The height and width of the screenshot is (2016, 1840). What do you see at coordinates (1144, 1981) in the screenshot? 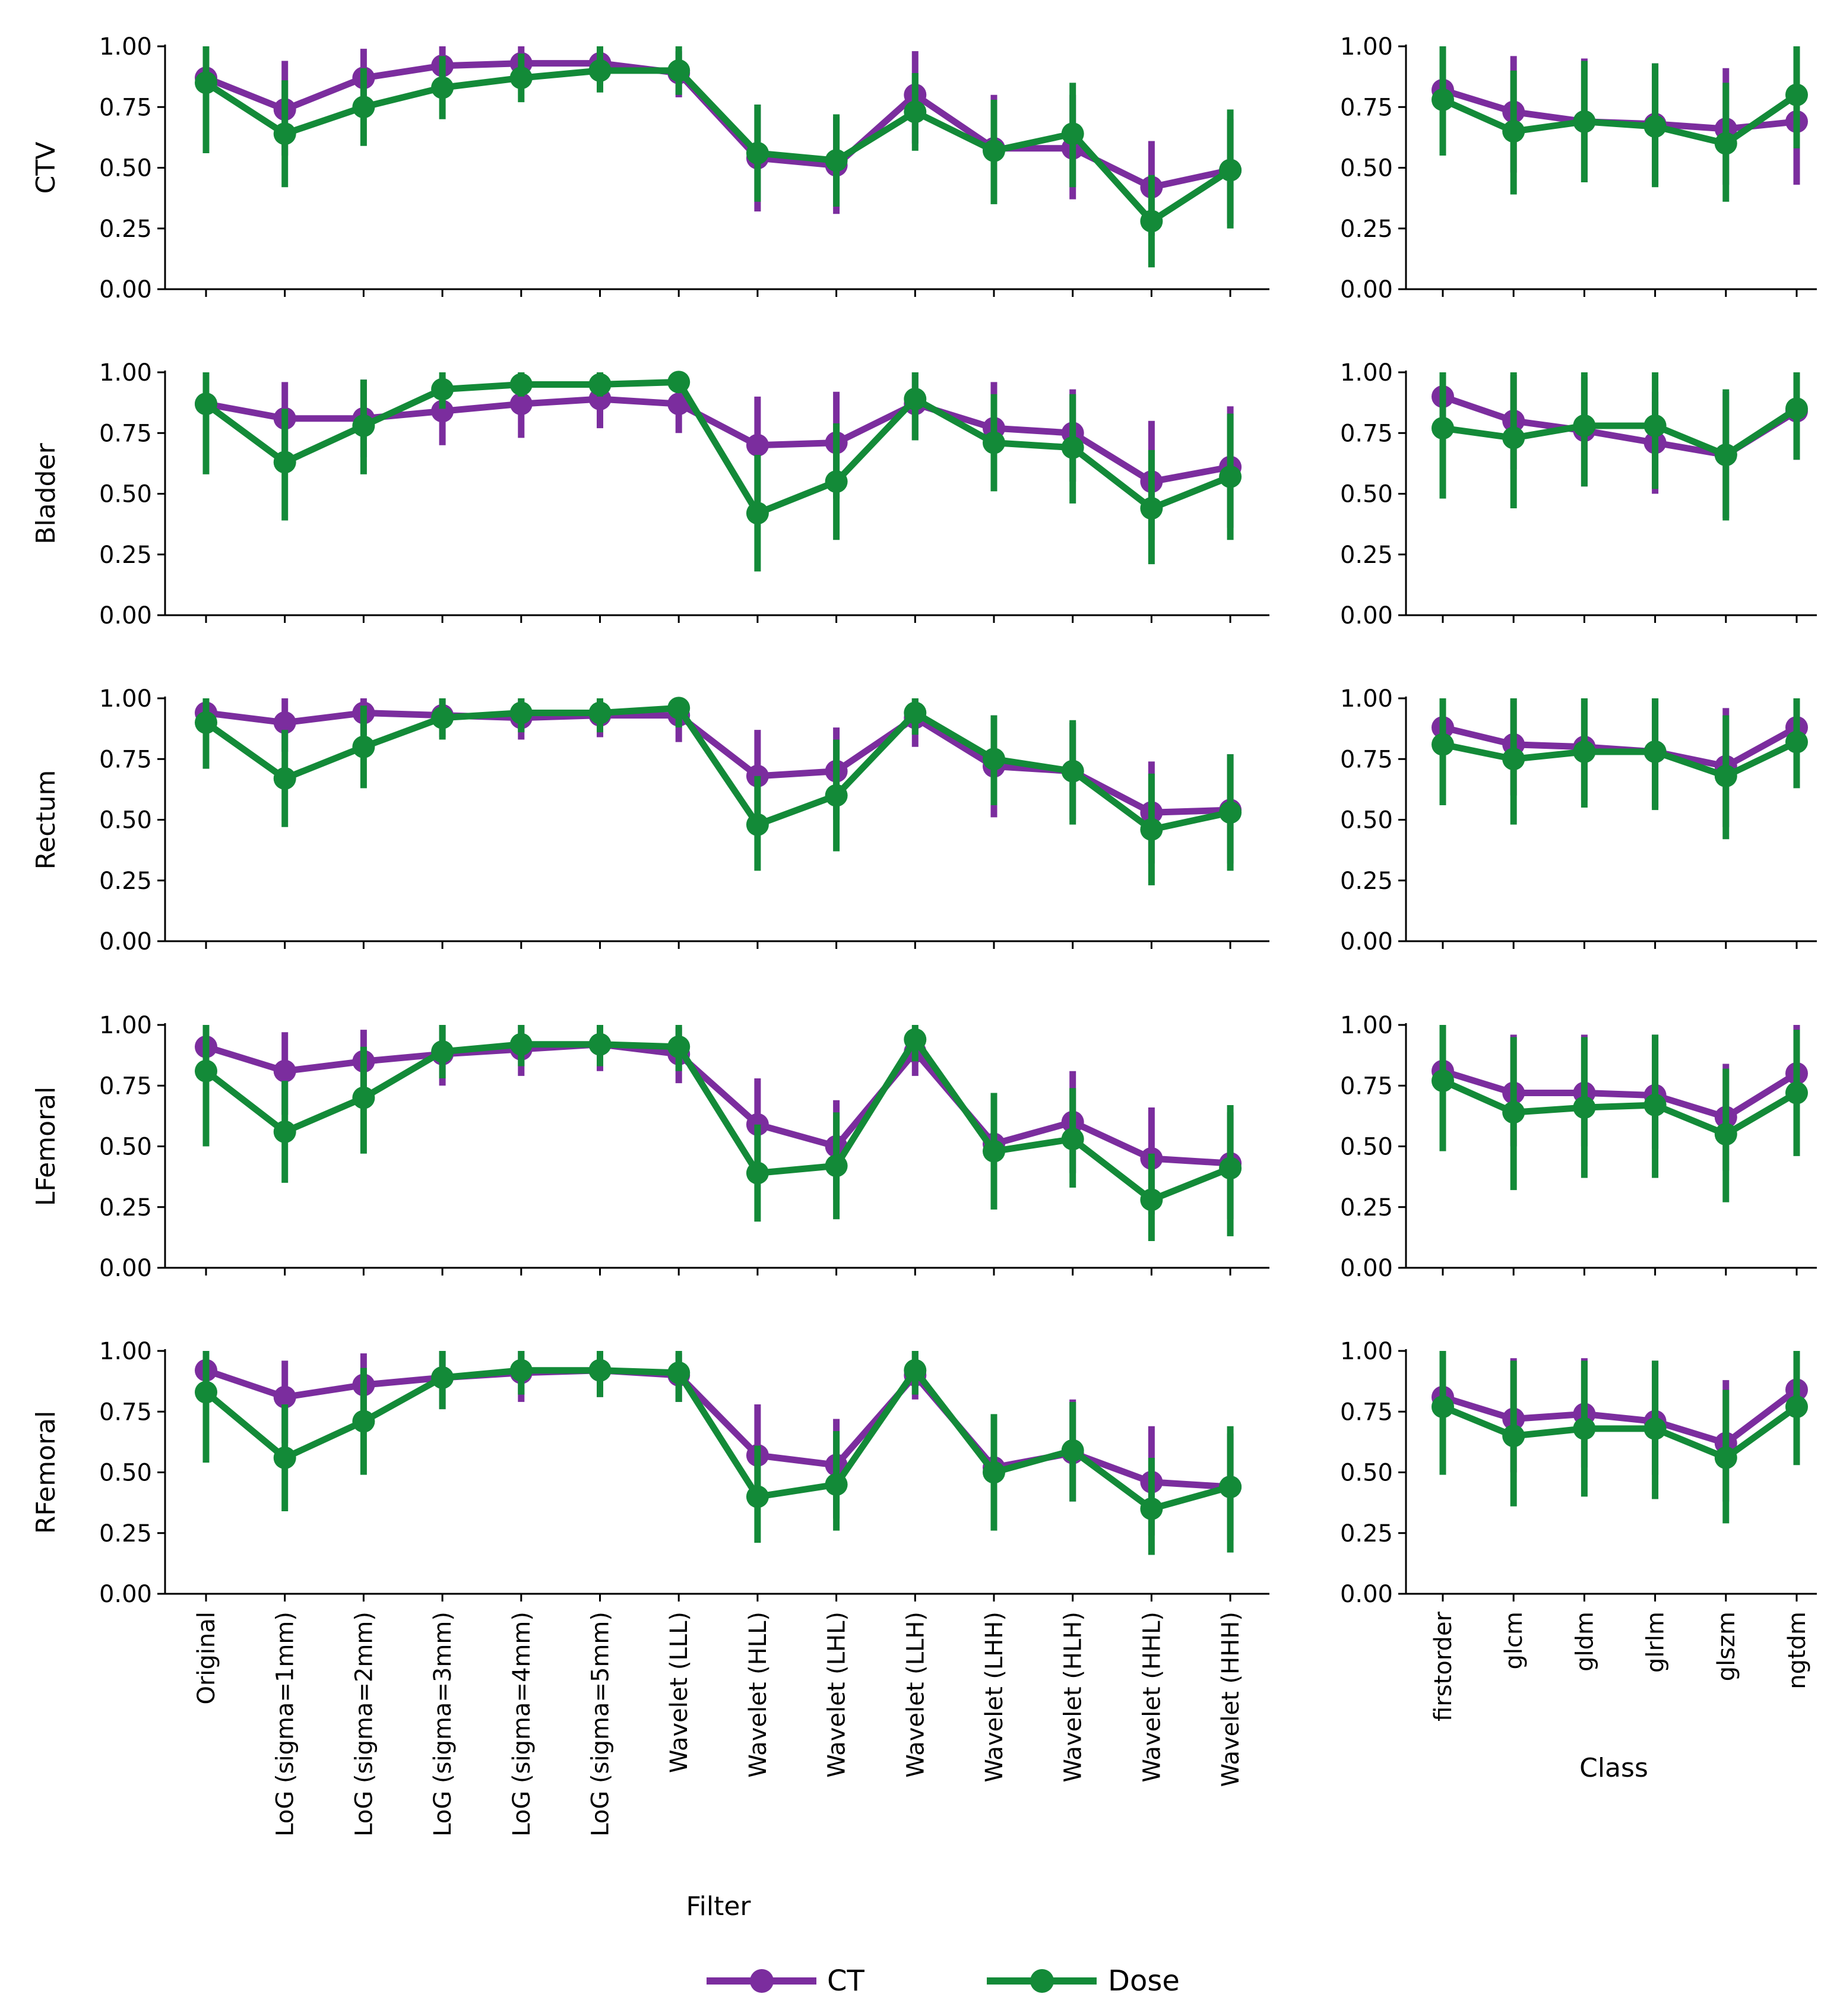
I see `legend-dose-label: Dose` at bounding box center [1144, 1981].